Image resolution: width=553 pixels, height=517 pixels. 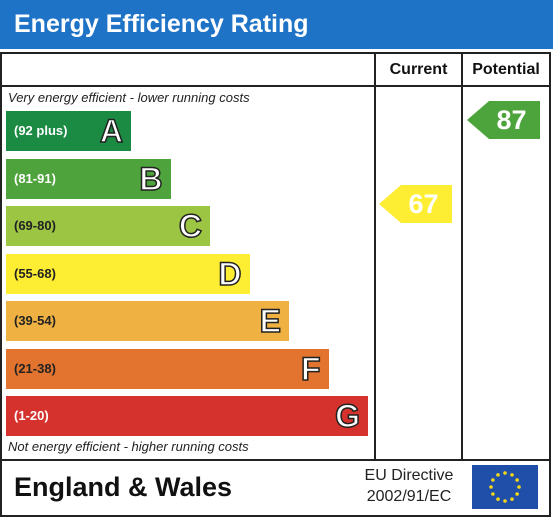 What do you see at coordinates (230, 274) in the screenshot?
I see `band-letter: D` at bounding box center [230, 274].